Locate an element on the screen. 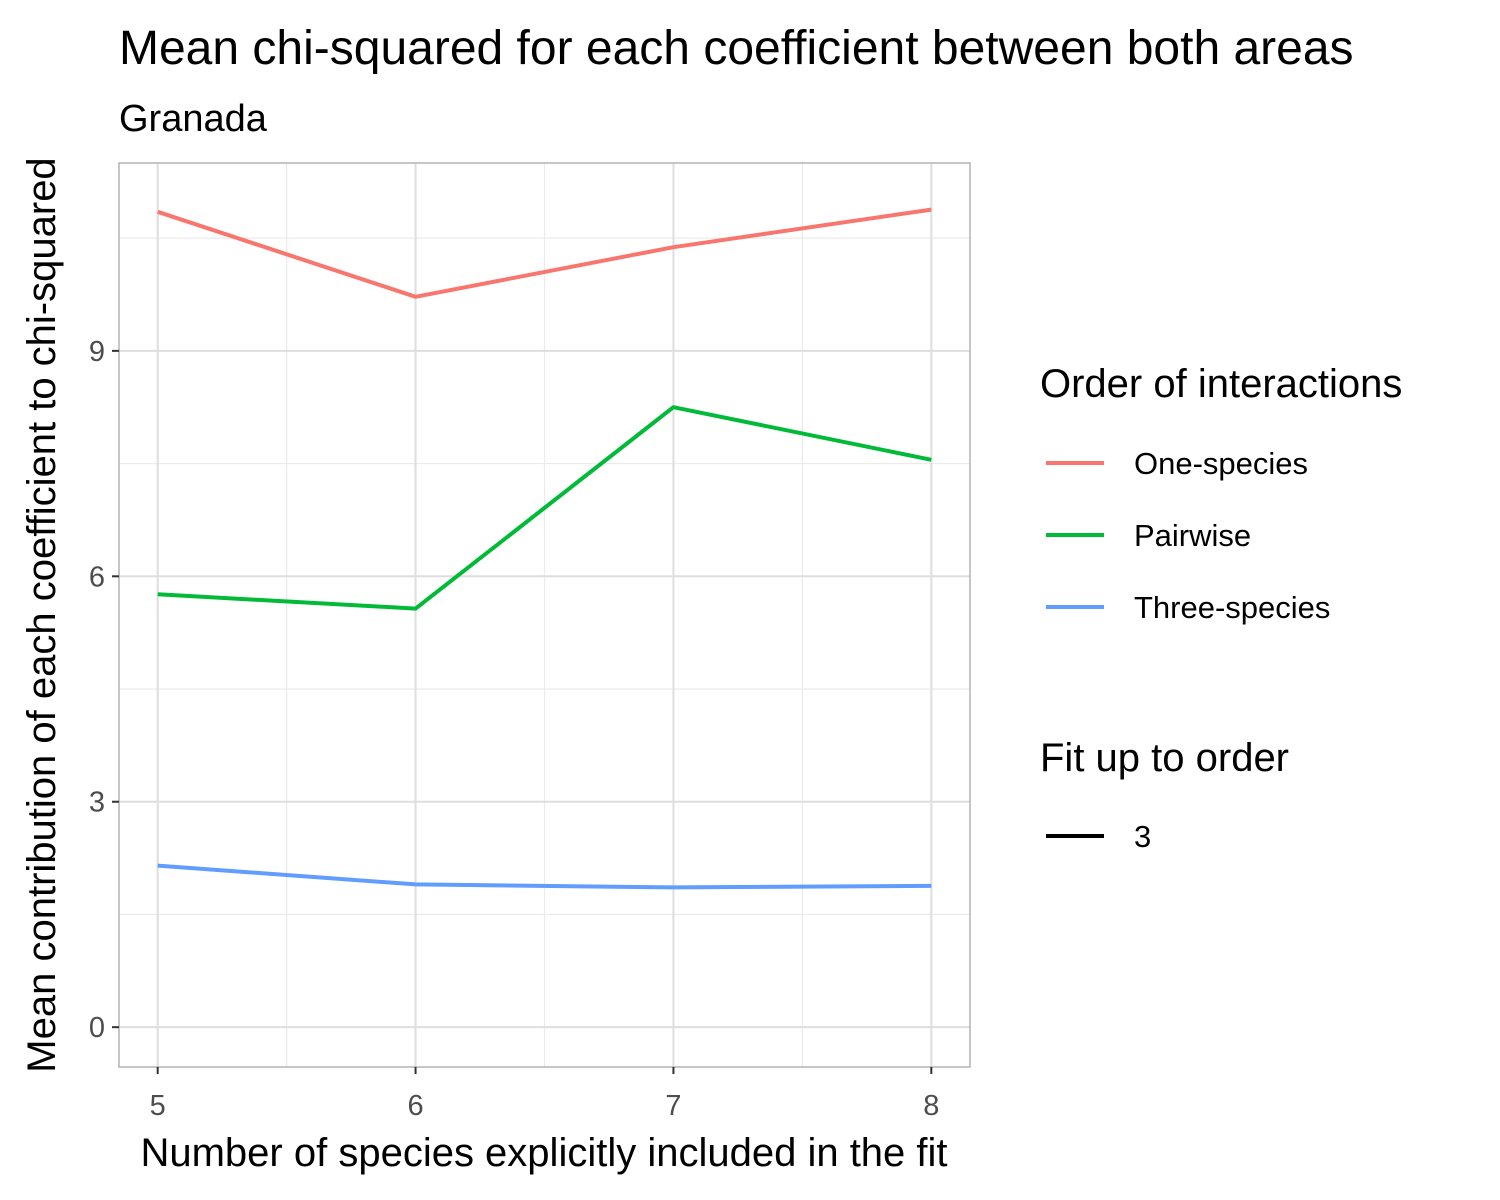 The width and height of the screenshot is (1500, 1200). x-tick-label: 8 is located at coordinates (931, 1106).